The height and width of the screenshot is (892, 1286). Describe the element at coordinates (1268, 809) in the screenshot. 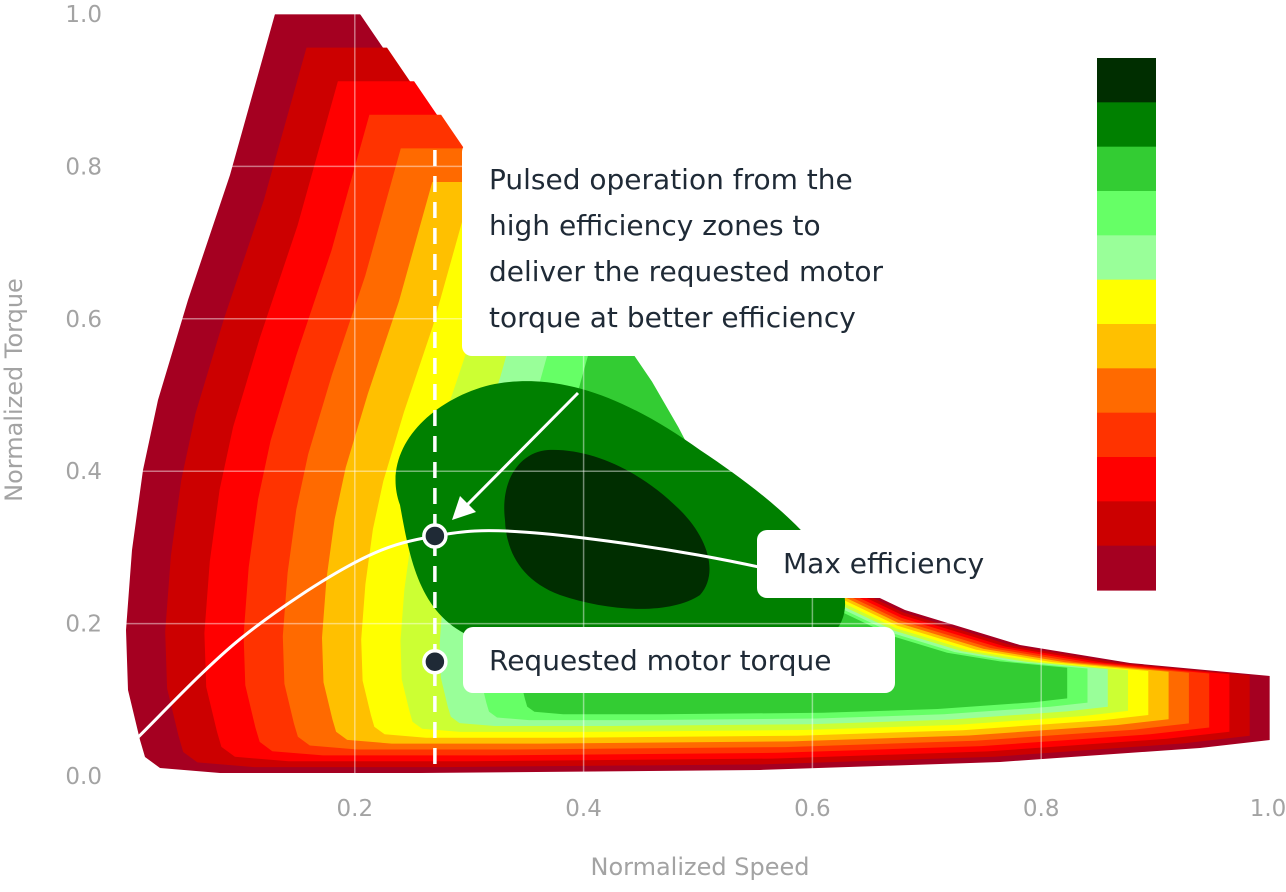

I see `x-tick-label: 1.0` at that location.